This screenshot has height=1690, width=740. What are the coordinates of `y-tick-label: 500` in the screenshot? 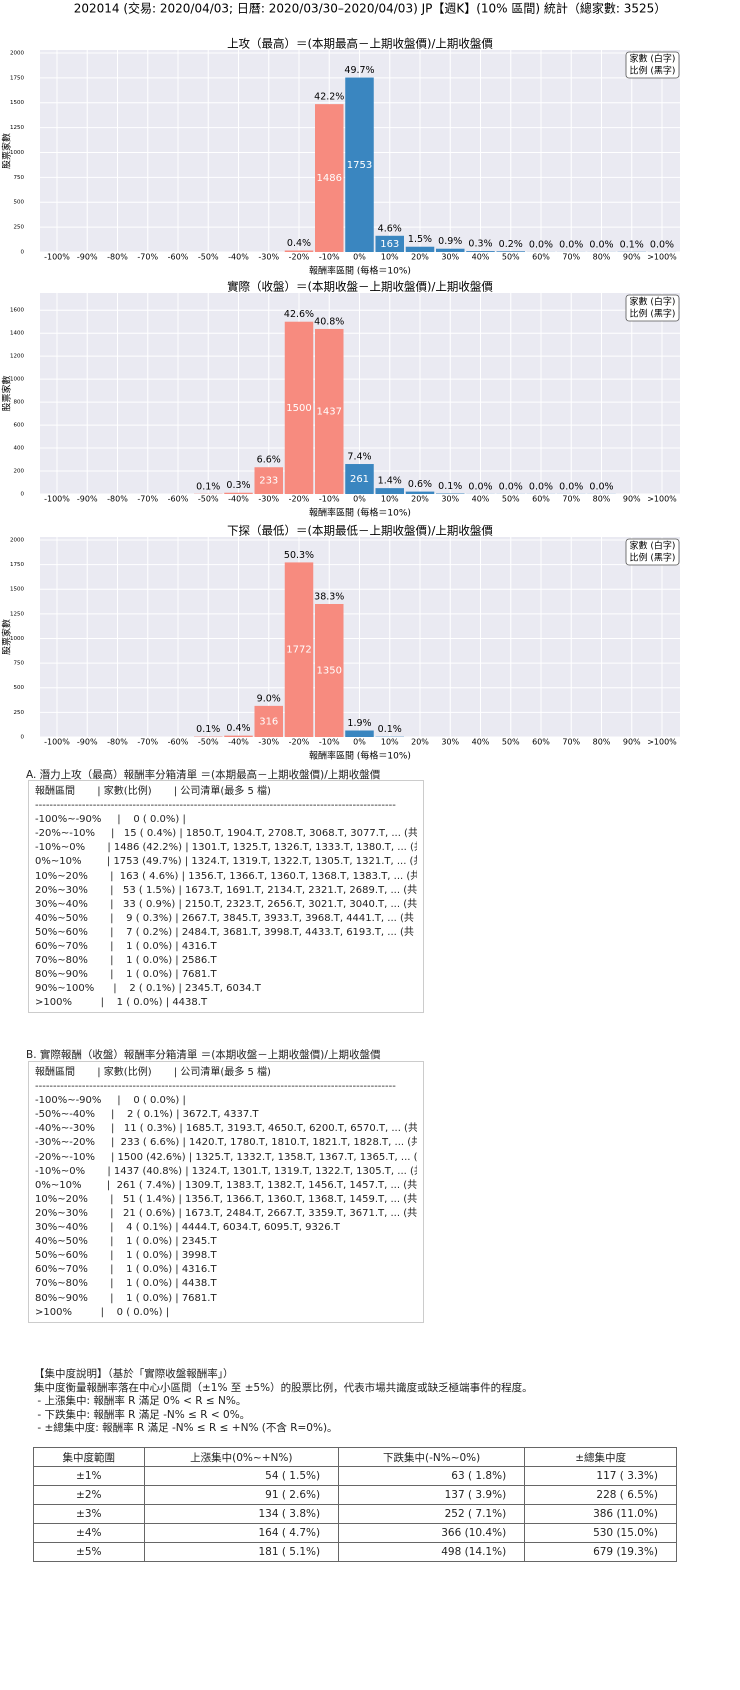 It's located at (19, 688).